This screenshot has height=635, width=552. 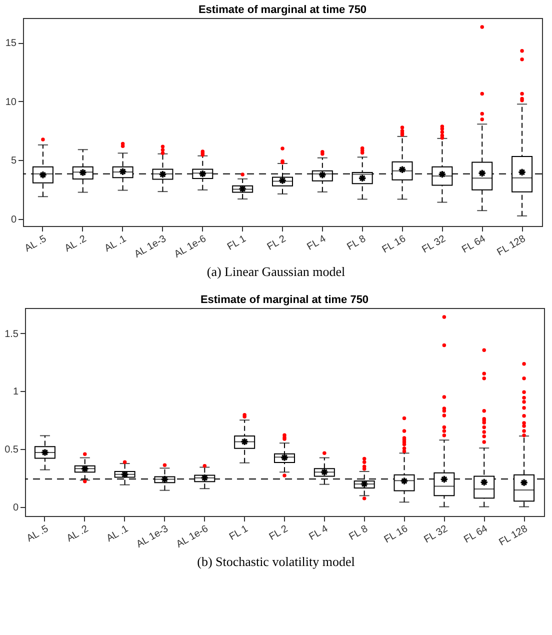 I want to click on y-tick-label: 10, so click(x=11, y=102).